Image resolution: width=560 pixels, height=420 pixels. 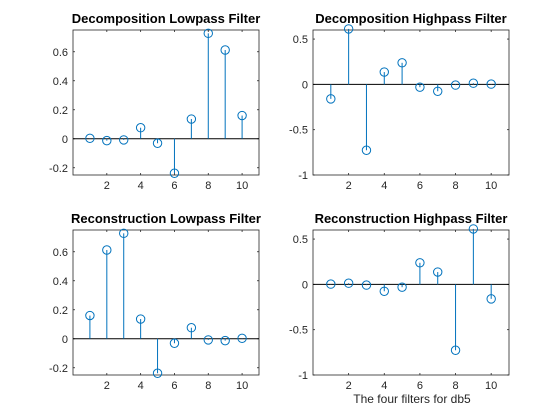 What do you see at coordinates (410, 18) in the screenshot?
I see `chart-title: Decomposition Highpass Filter` at bounding box center [410, 18].